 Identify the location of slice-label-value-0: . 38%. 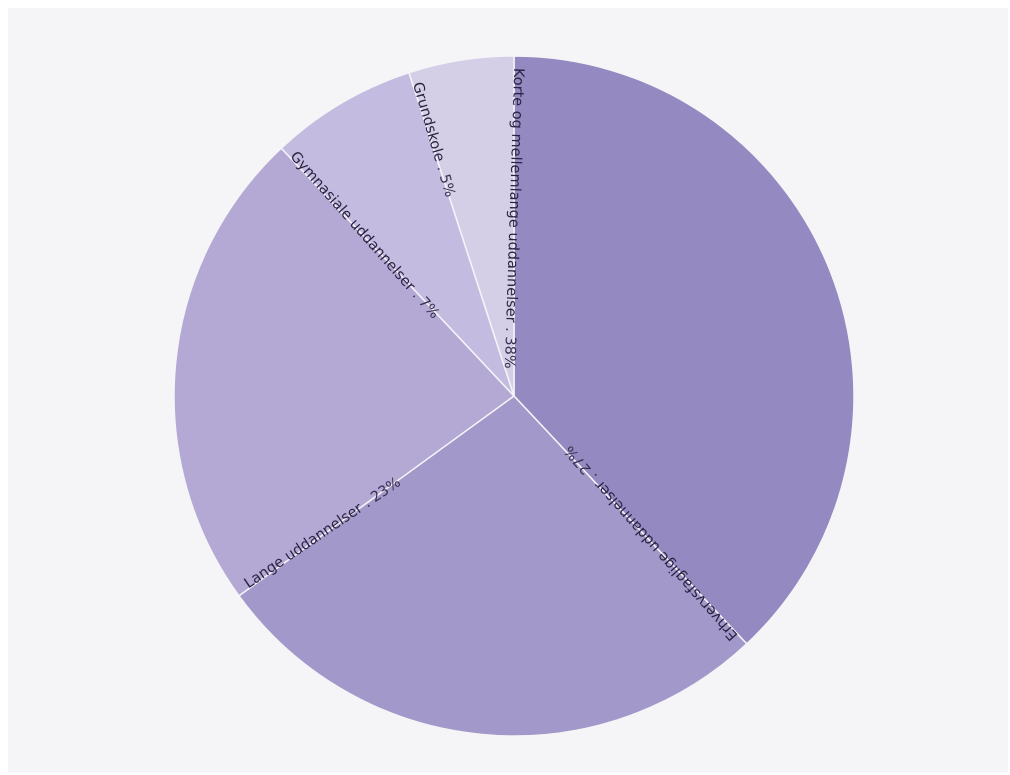
(509, 345).